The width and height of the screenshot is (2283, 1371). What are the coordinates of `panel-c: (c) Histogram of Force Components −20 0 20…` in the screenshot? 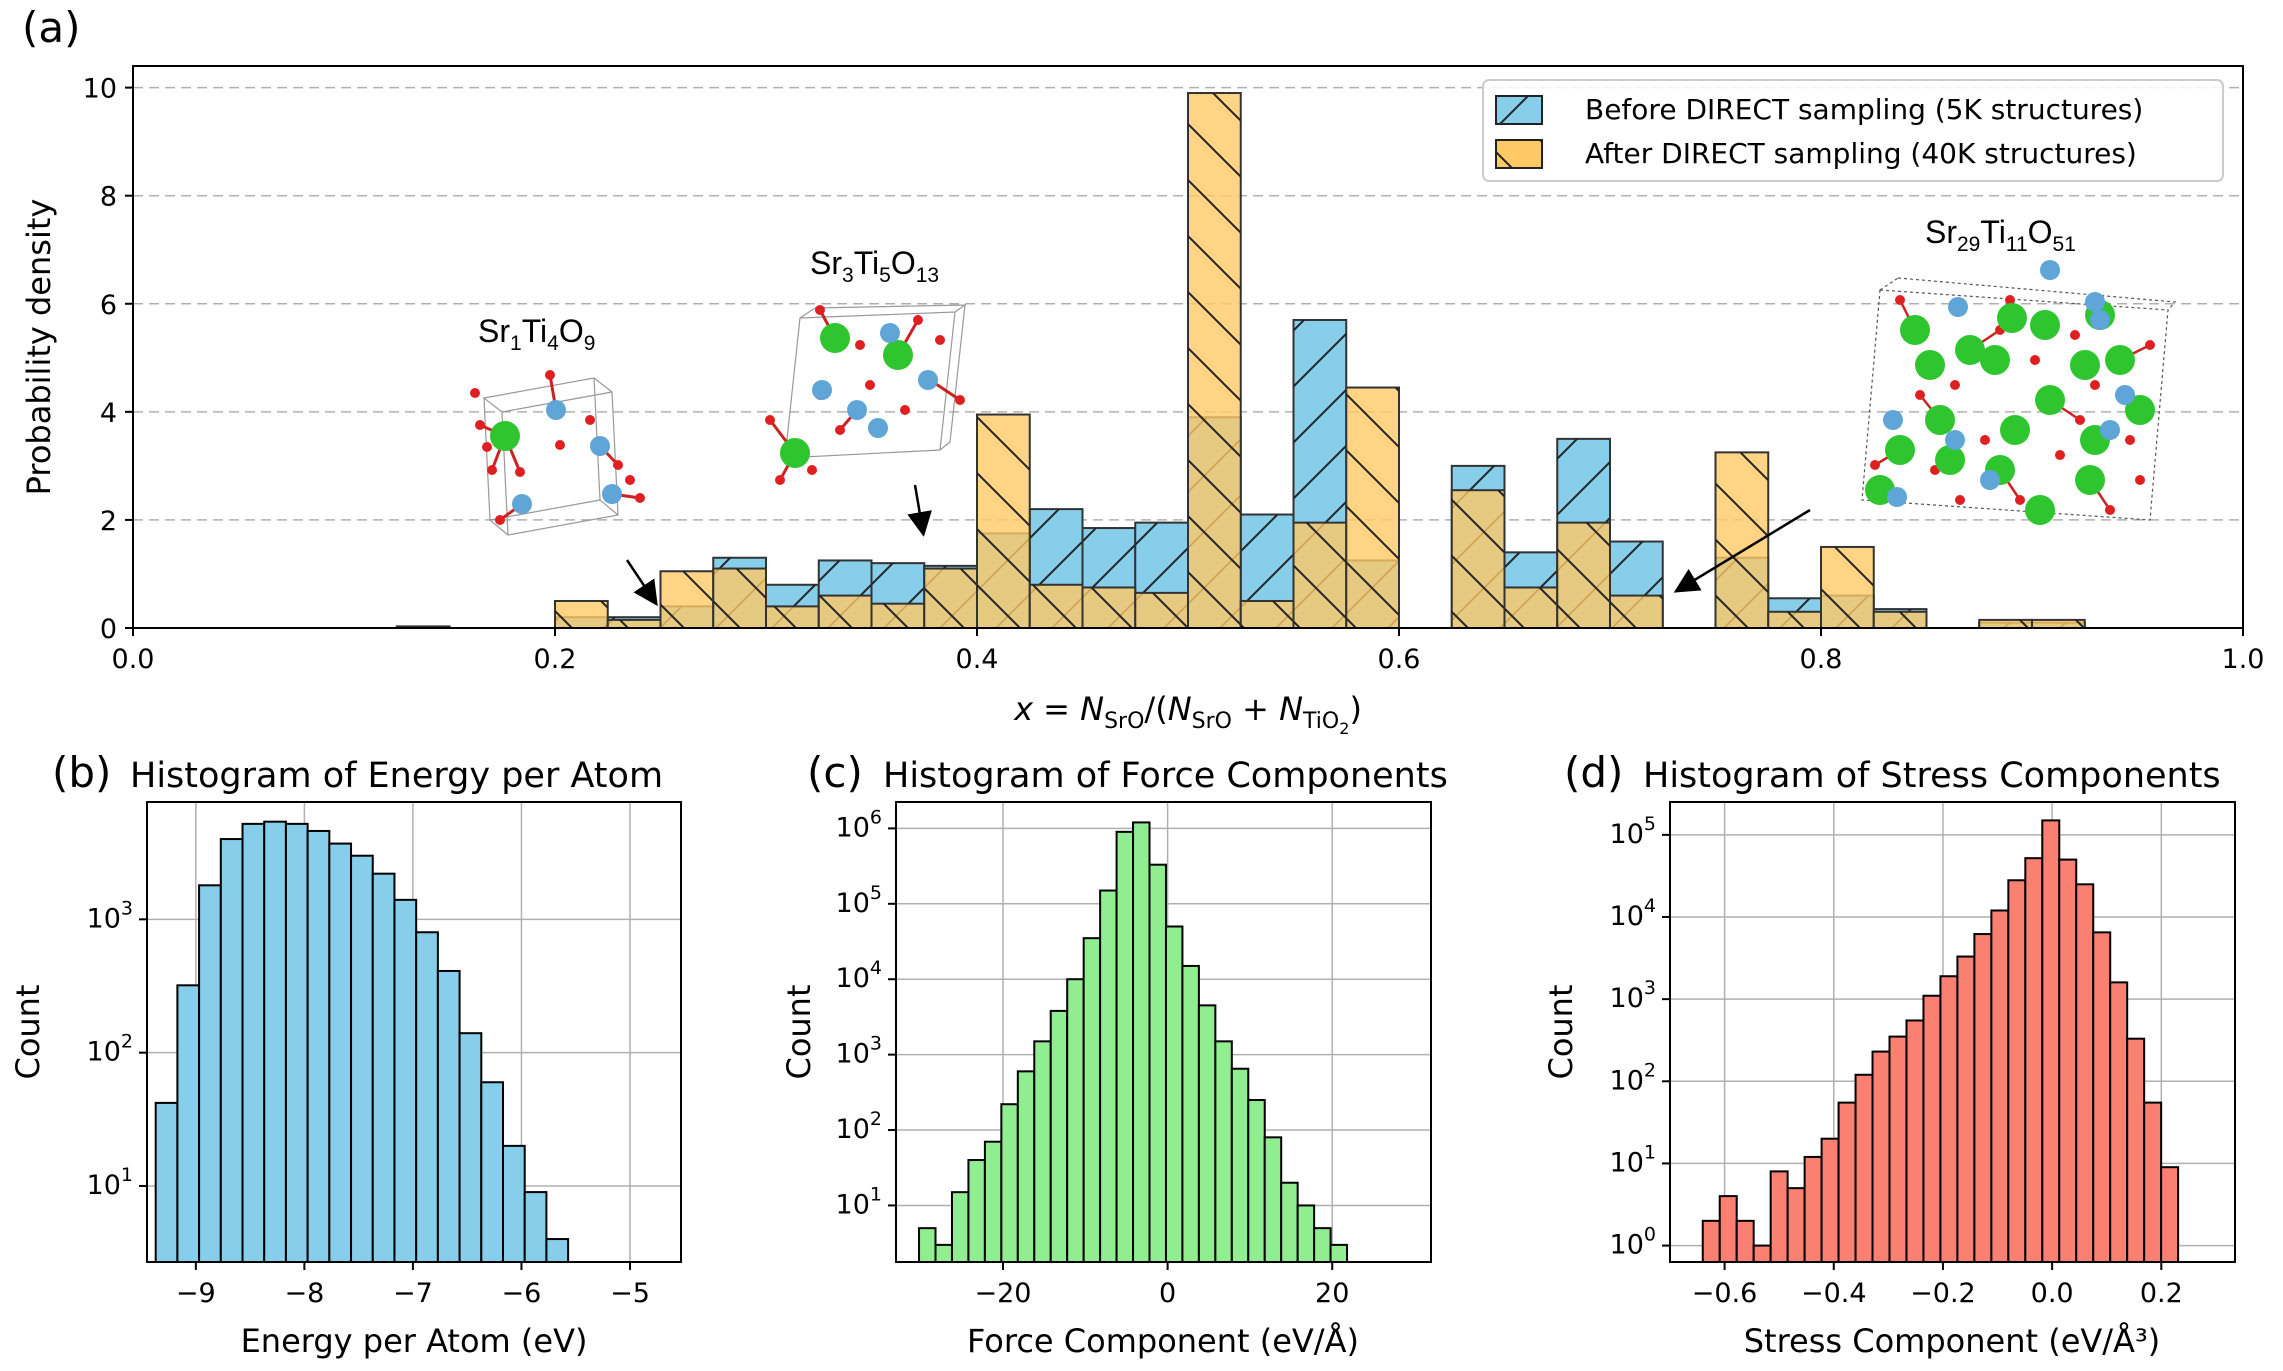 It's located at (1114, 1054).